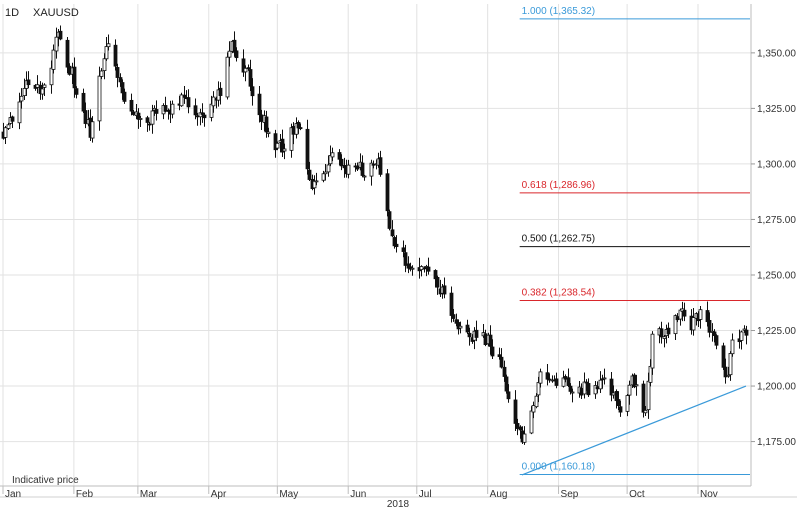 This screenshot has width=797, height=510. I want to click on fib-label-0-618: 0.618 (1,286.96), so click(558, 185).